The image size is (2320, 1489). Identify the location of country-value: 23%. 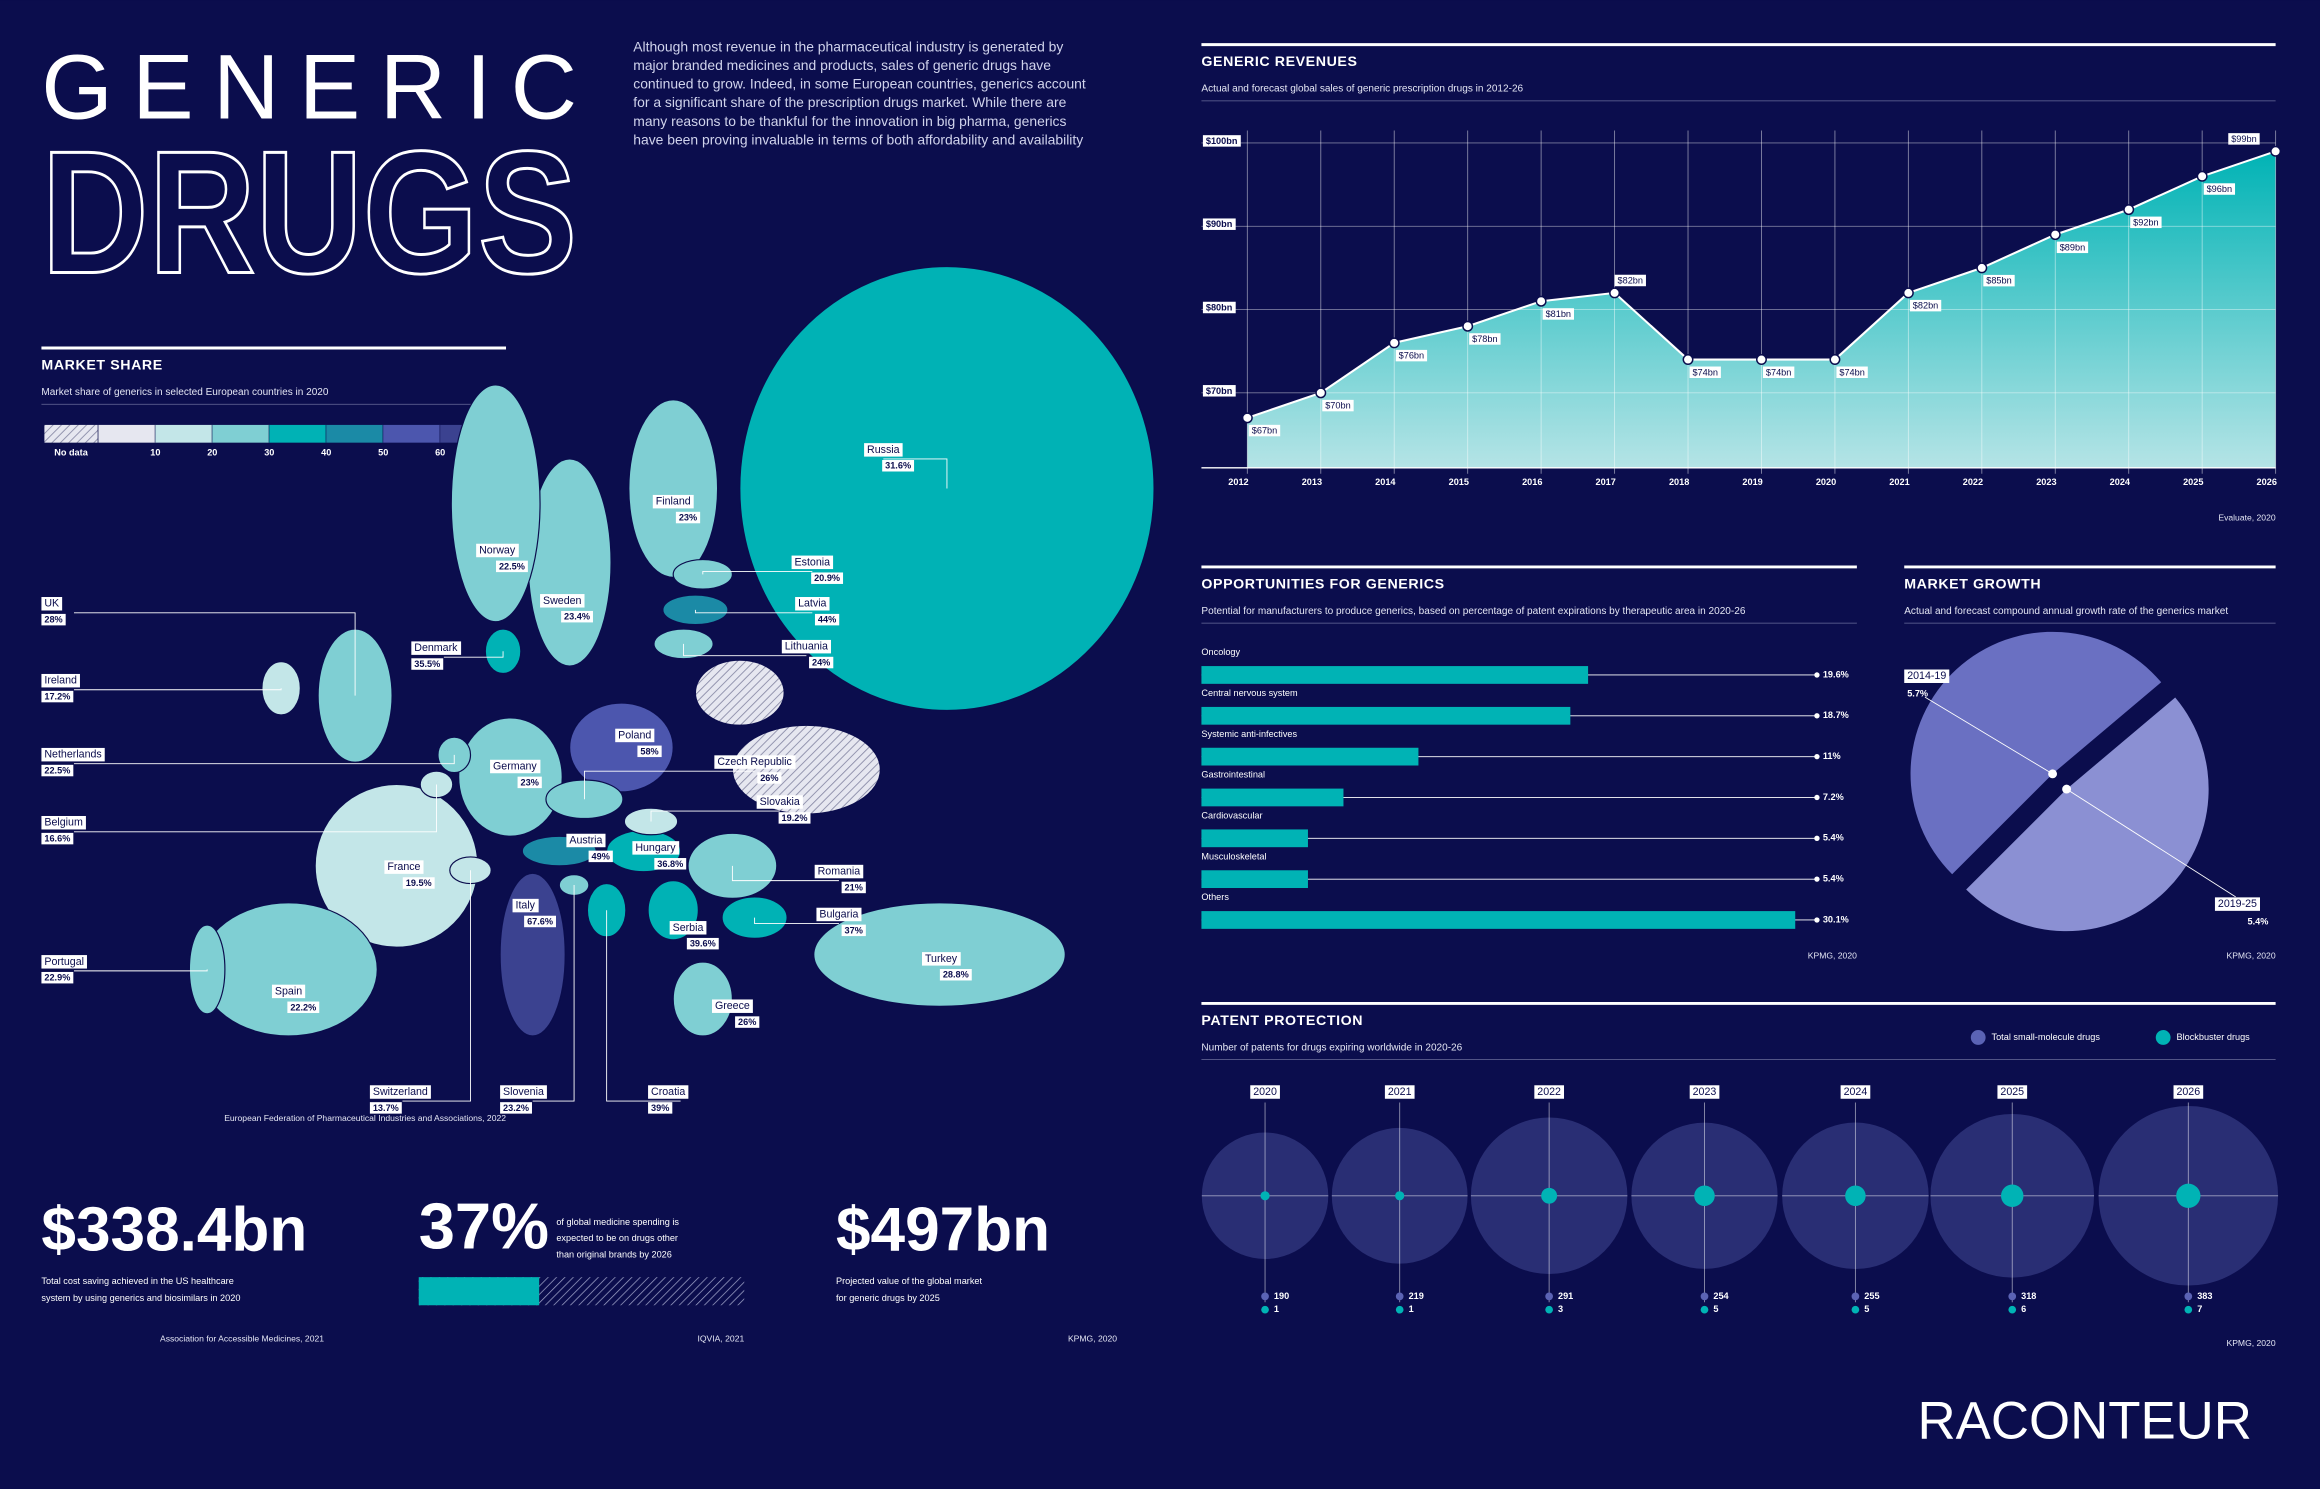
(688, 518).